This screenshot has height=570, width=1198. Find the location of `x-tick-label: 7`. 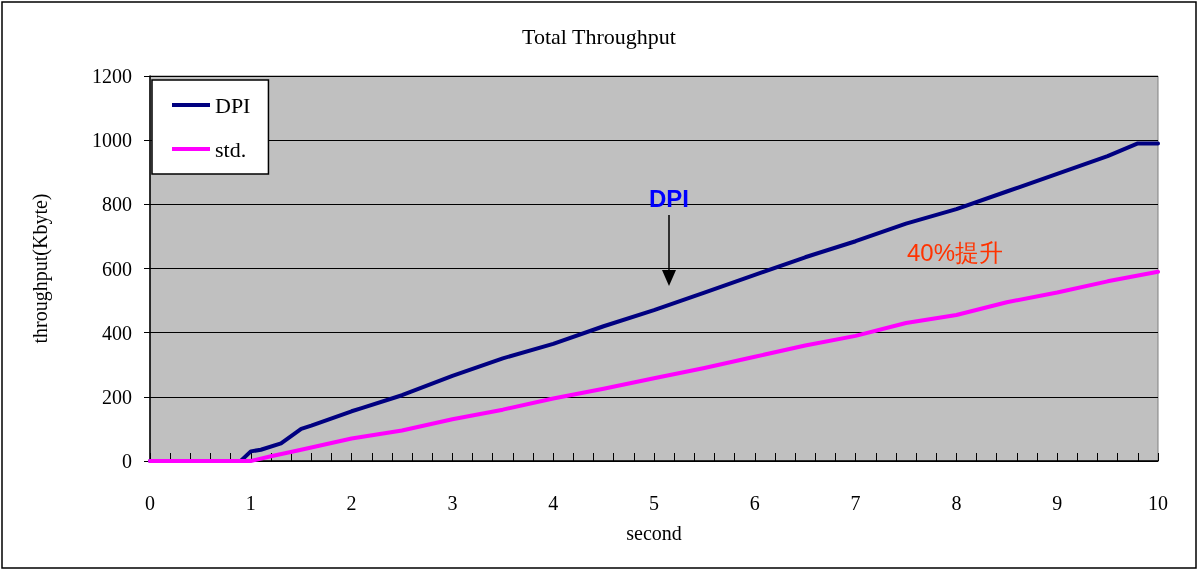

x-tick-label: 7 is located at coordinates (855, 503).